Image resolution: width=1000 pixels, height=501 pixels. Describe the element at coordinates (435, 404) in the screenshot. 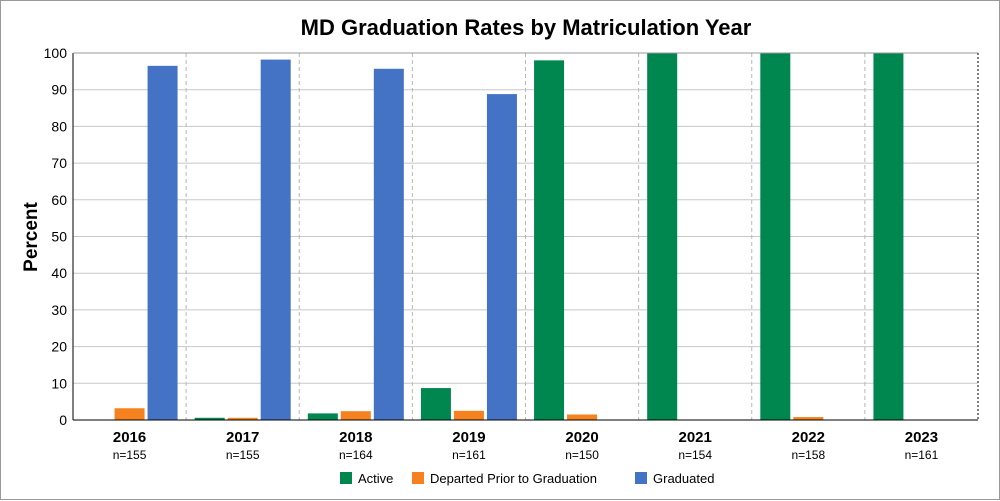

I see `bar-active-2019` at that location.